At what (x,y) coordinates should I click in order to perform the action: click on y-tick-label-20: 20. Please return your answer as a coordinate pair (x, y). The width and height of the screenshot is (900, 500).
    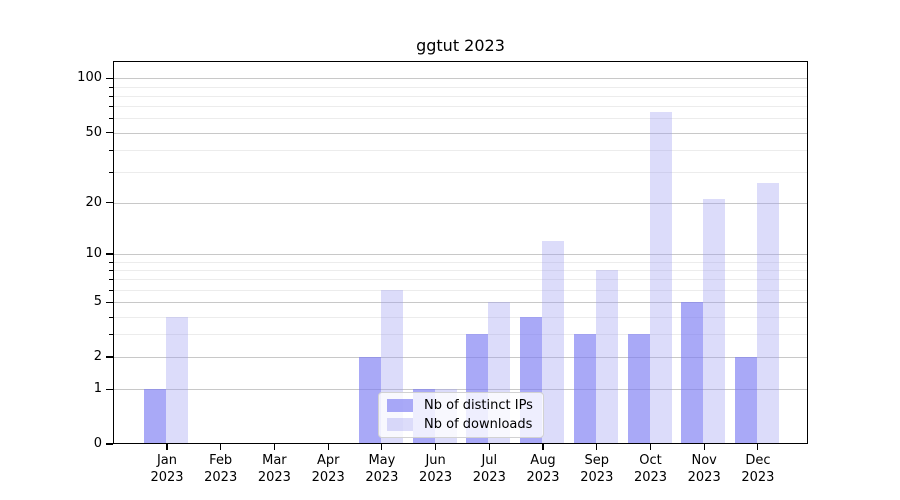
    Looking at the image, I should click on (93, 202).